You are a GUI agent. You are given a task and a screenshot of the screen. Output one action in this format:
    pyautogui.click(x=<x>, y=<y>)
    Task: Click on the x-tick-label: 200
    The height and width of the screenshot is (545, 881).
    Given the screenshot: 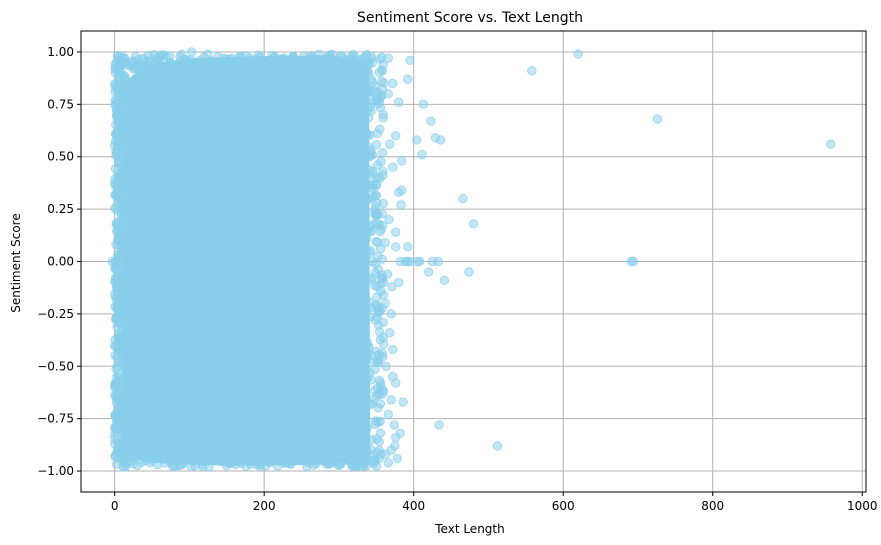 What is the action you would take?
    pyautogui.click(x=264, y=506)
    